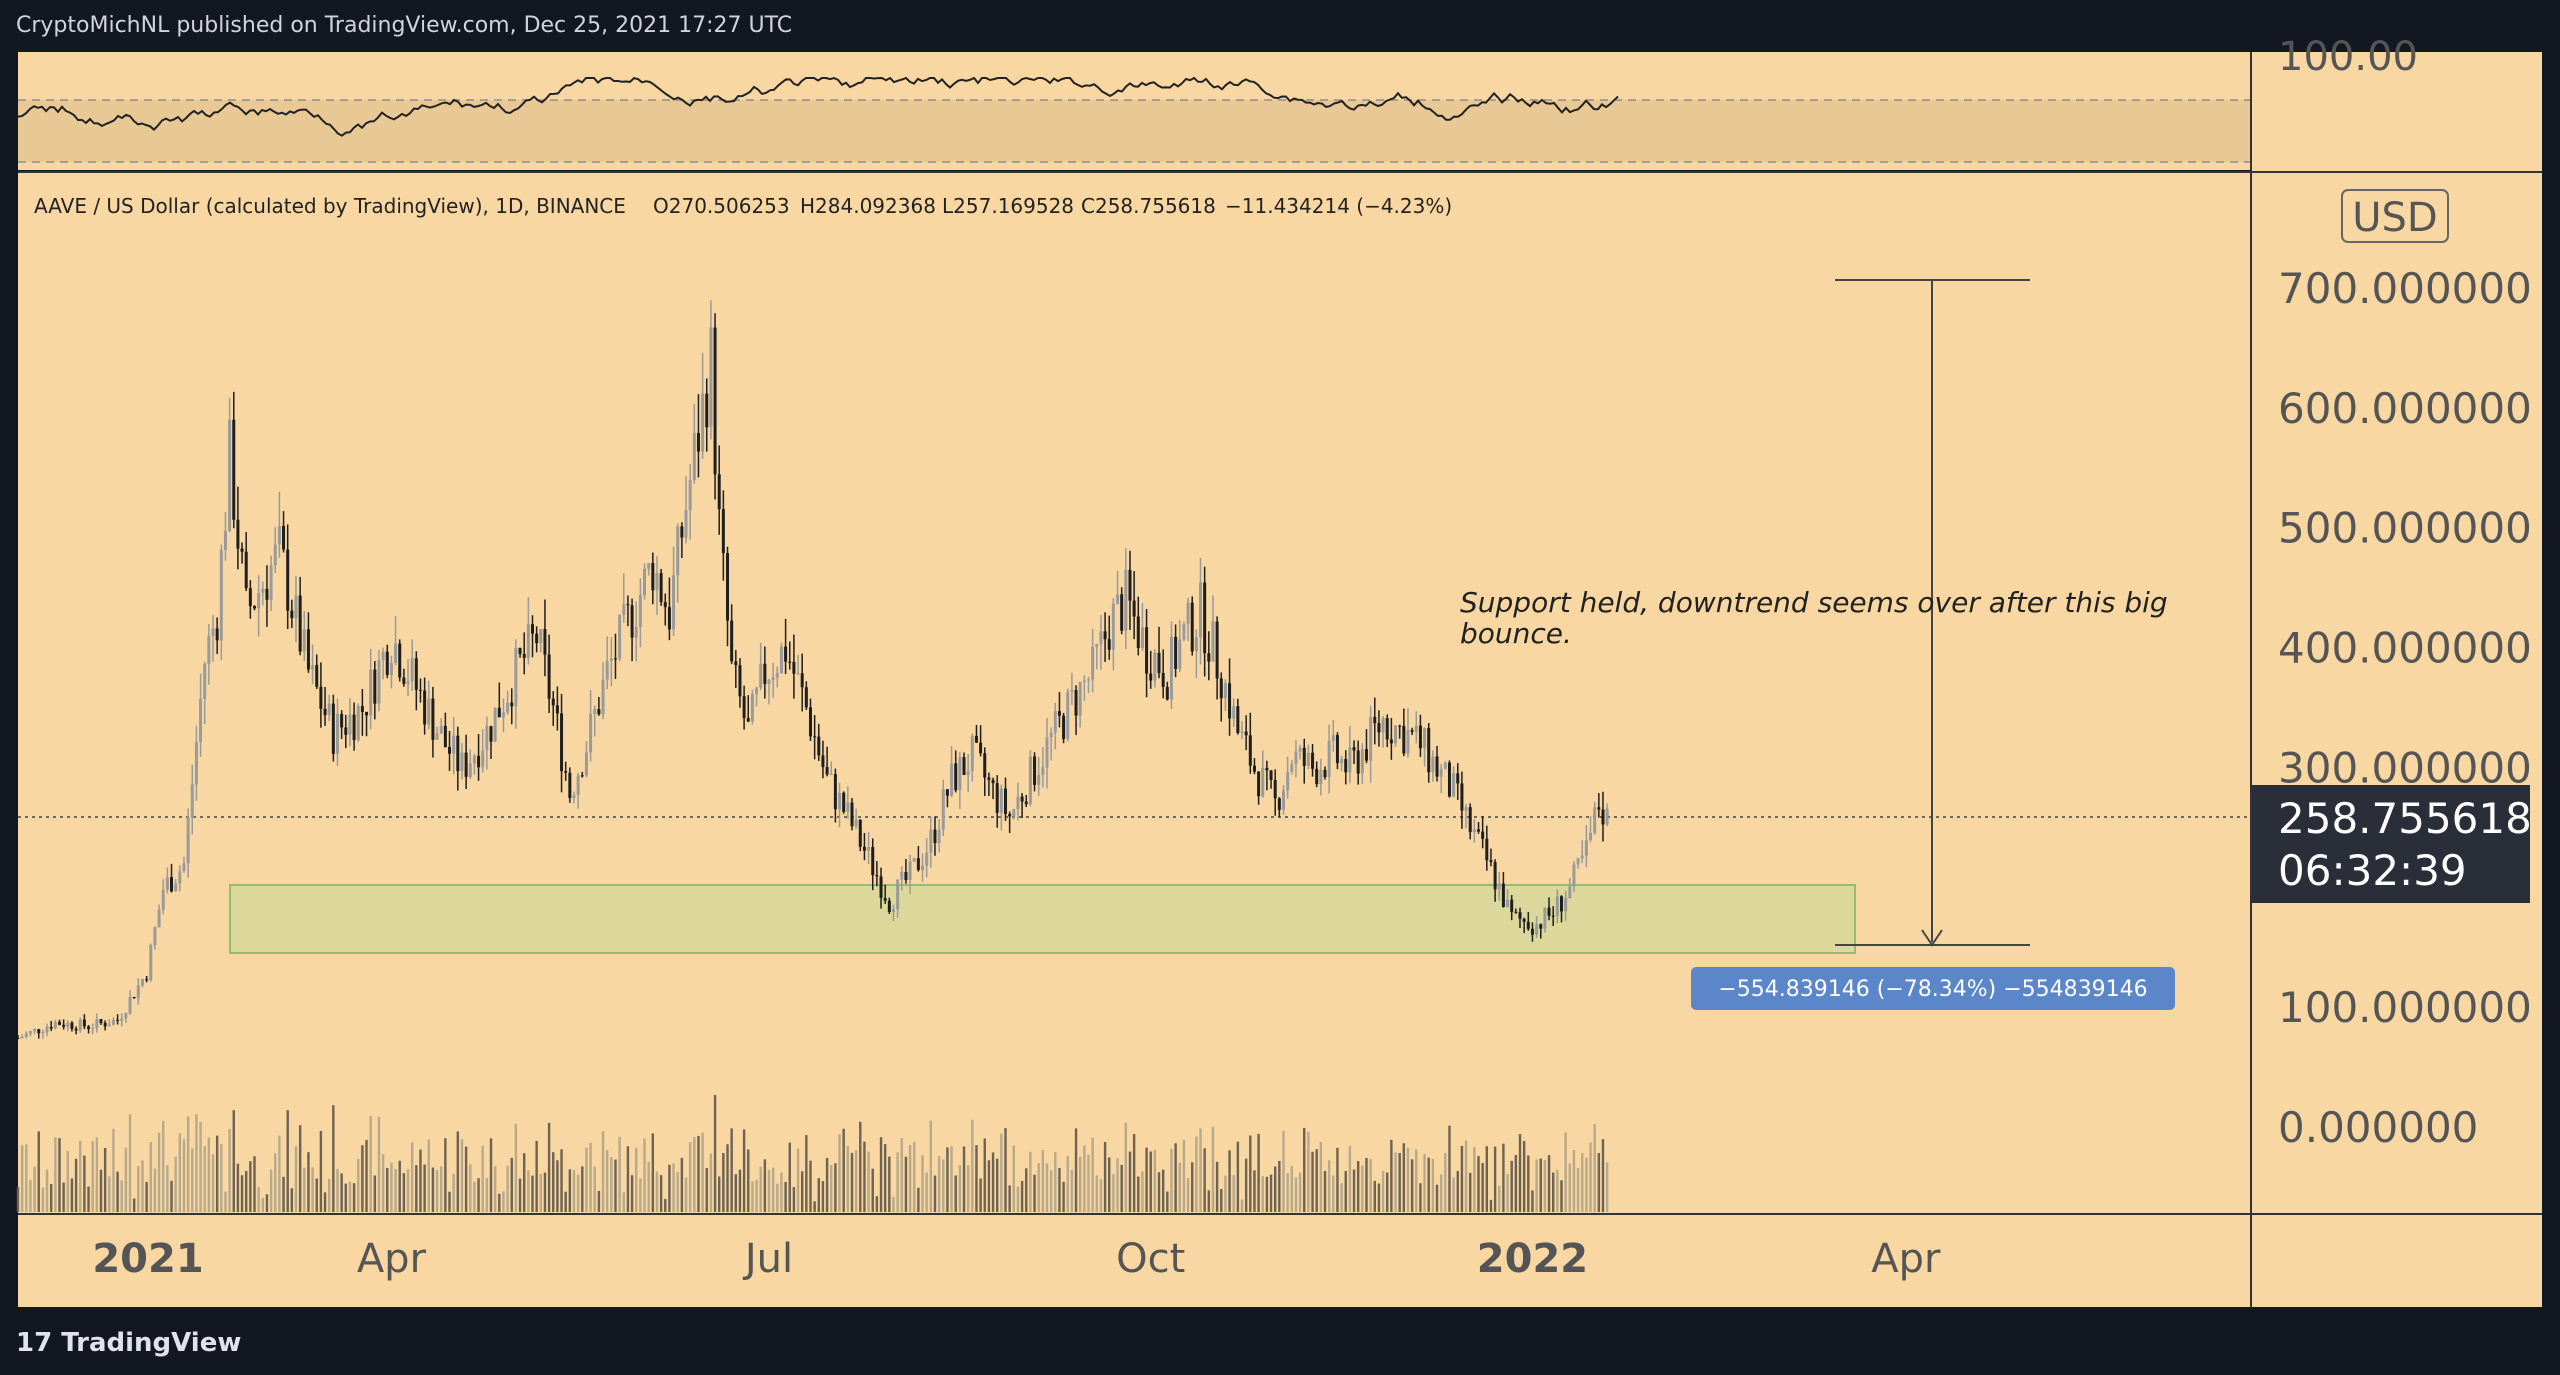  What do you see at coordinates (2405, 767) in the screenshot?
I see `price-tick-4: 300.000000` at bounding box center [2405, 767].